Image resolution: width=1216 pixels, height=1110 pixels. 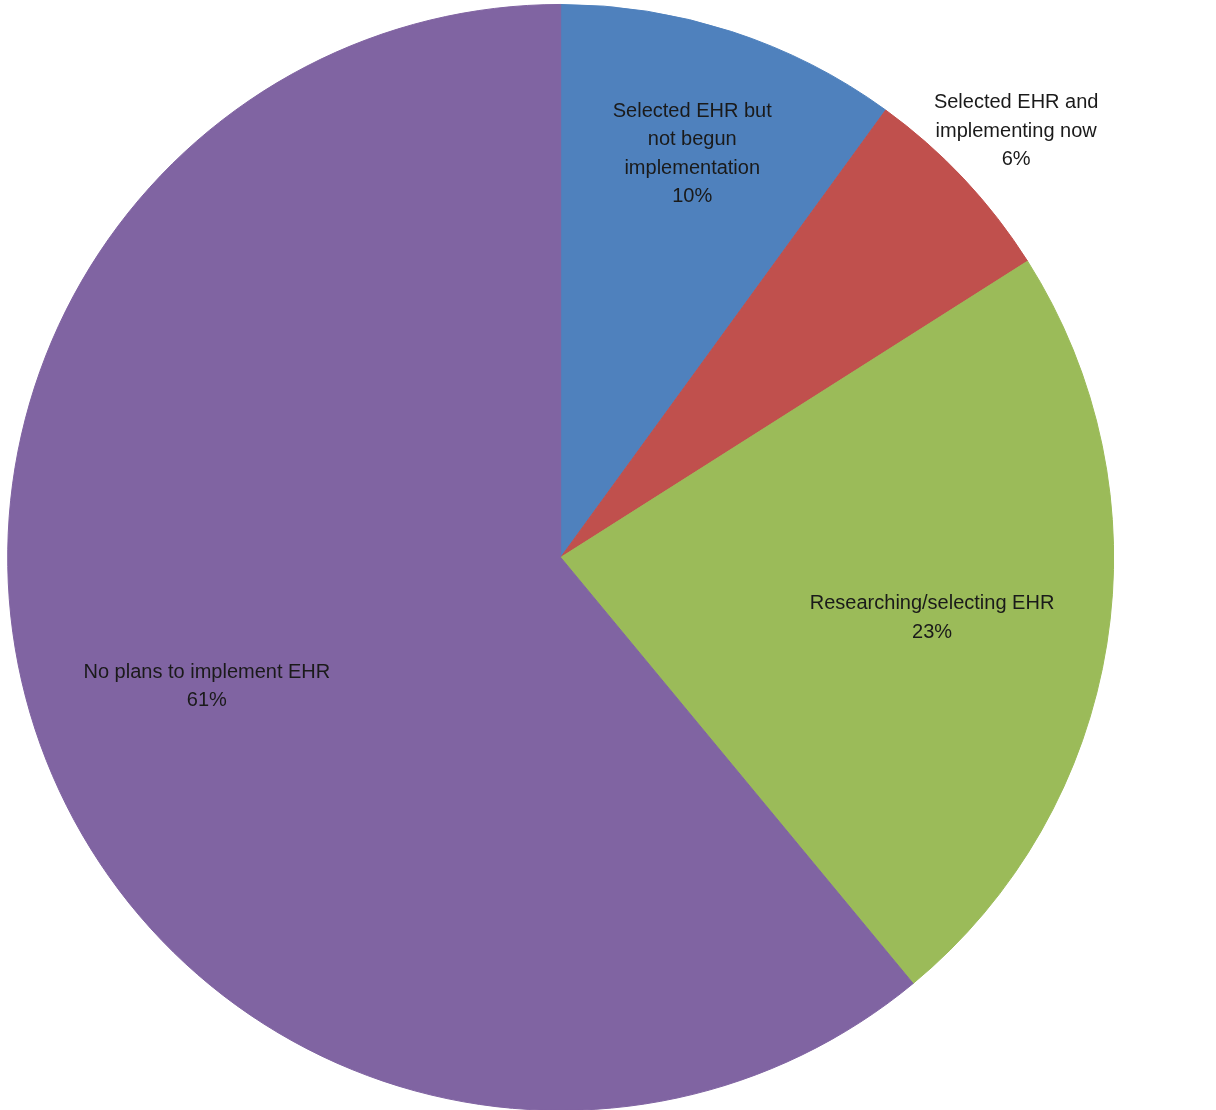 What do you see at coordinates (692, 138) in the screenshot?
I see `slice-label: Selected EHR but not begun implementation` at bounding box center [692, 138].